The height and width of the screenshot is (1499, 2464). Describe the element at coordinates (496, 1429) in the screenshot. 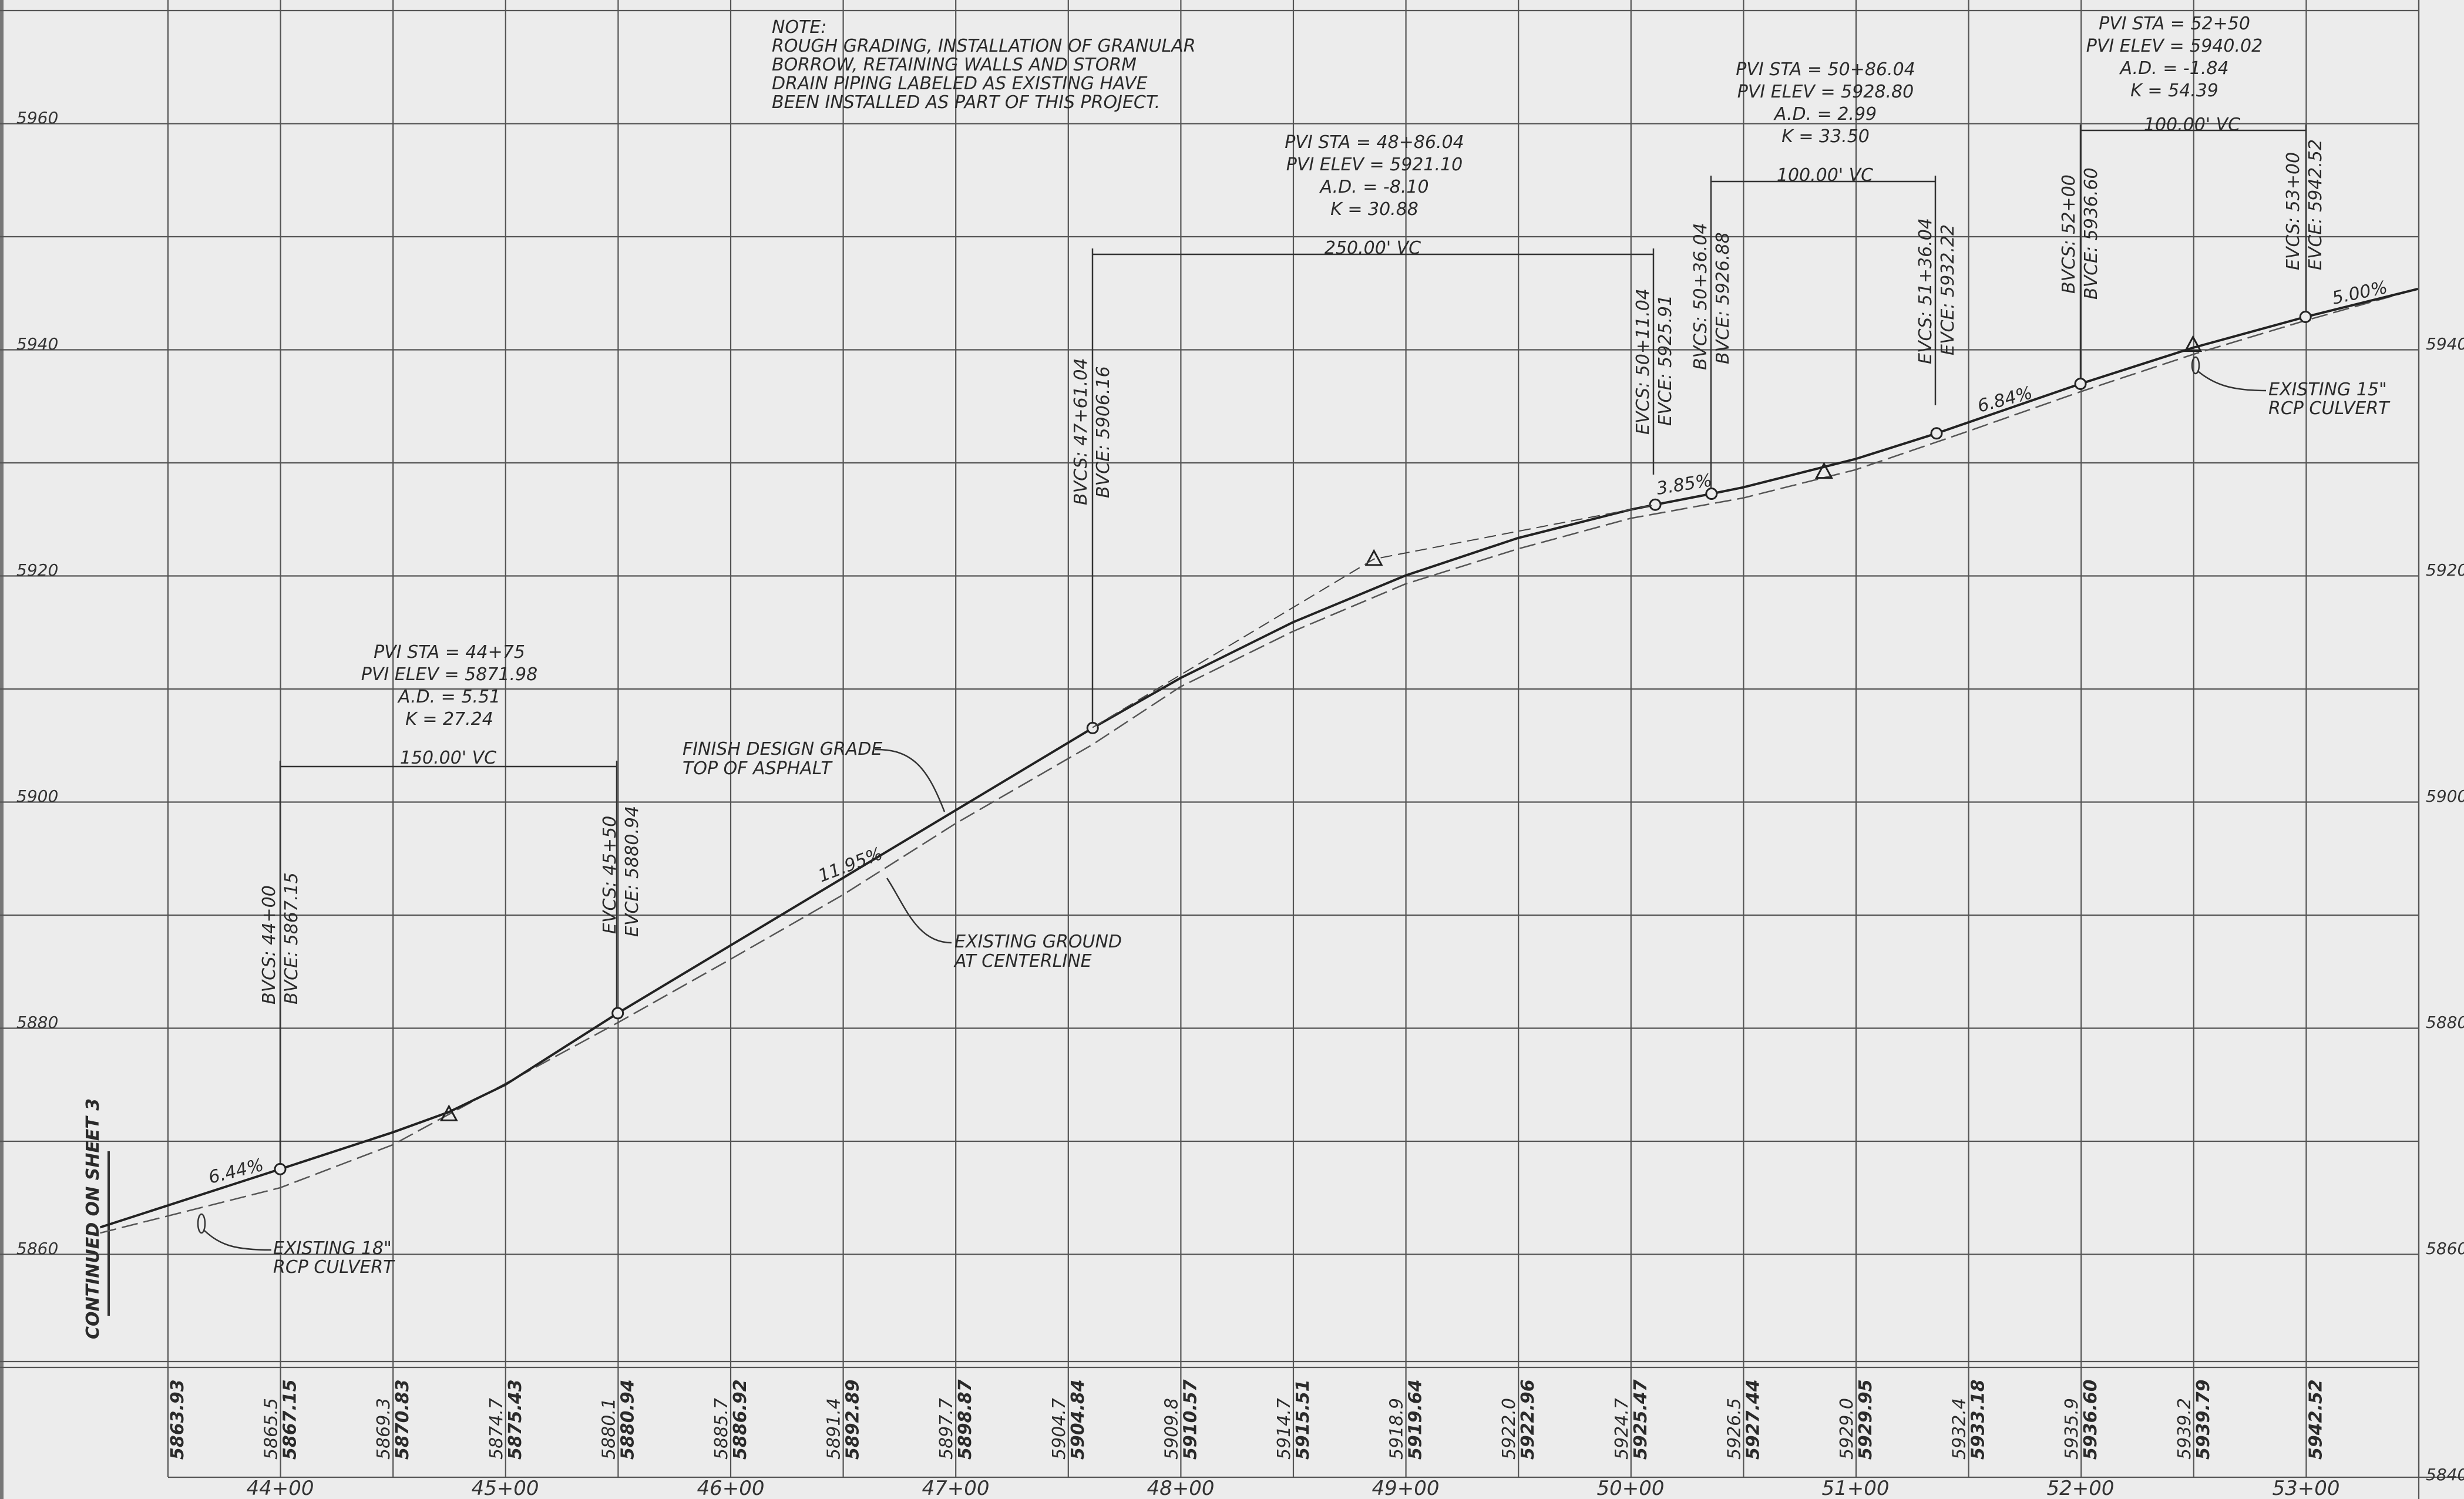

I see `existing-ground-elevation: 5874.7` at that location.